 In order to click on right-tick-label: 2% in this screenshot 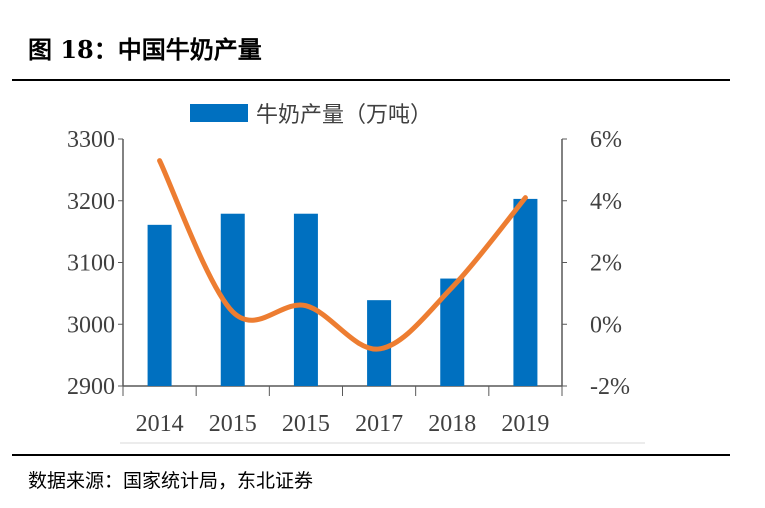, I will do `click(606, 264)`.